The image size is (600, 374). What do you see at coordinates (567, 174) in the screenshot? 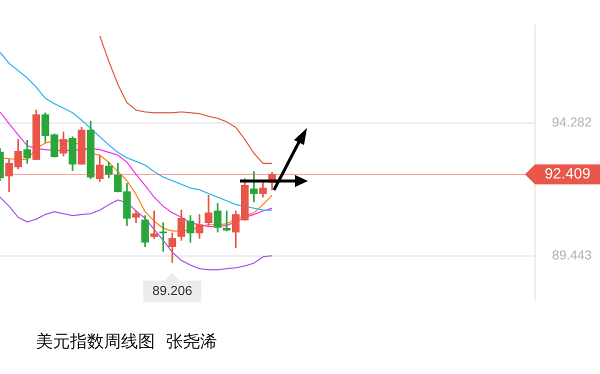
I see `ref-line-label: 92.409` at bounding box center [567, 174].